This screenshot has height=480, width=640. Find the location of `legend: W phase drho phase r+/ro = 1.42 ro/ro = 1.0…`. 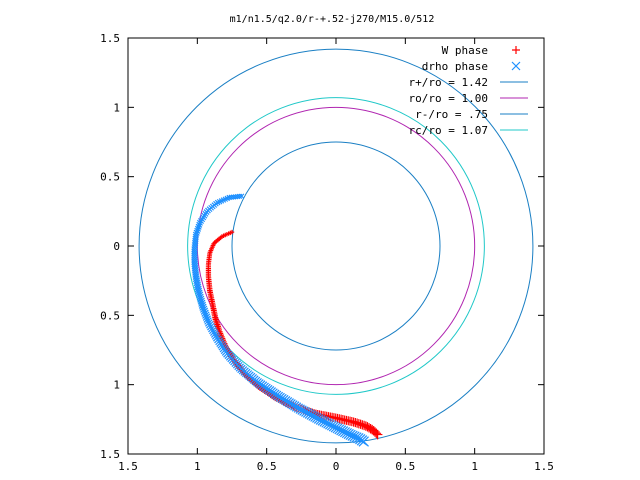

legend: W phase drho phase r+/ro = 1.42 ro/ro = 1.0… is located at coordinates (468, 90).